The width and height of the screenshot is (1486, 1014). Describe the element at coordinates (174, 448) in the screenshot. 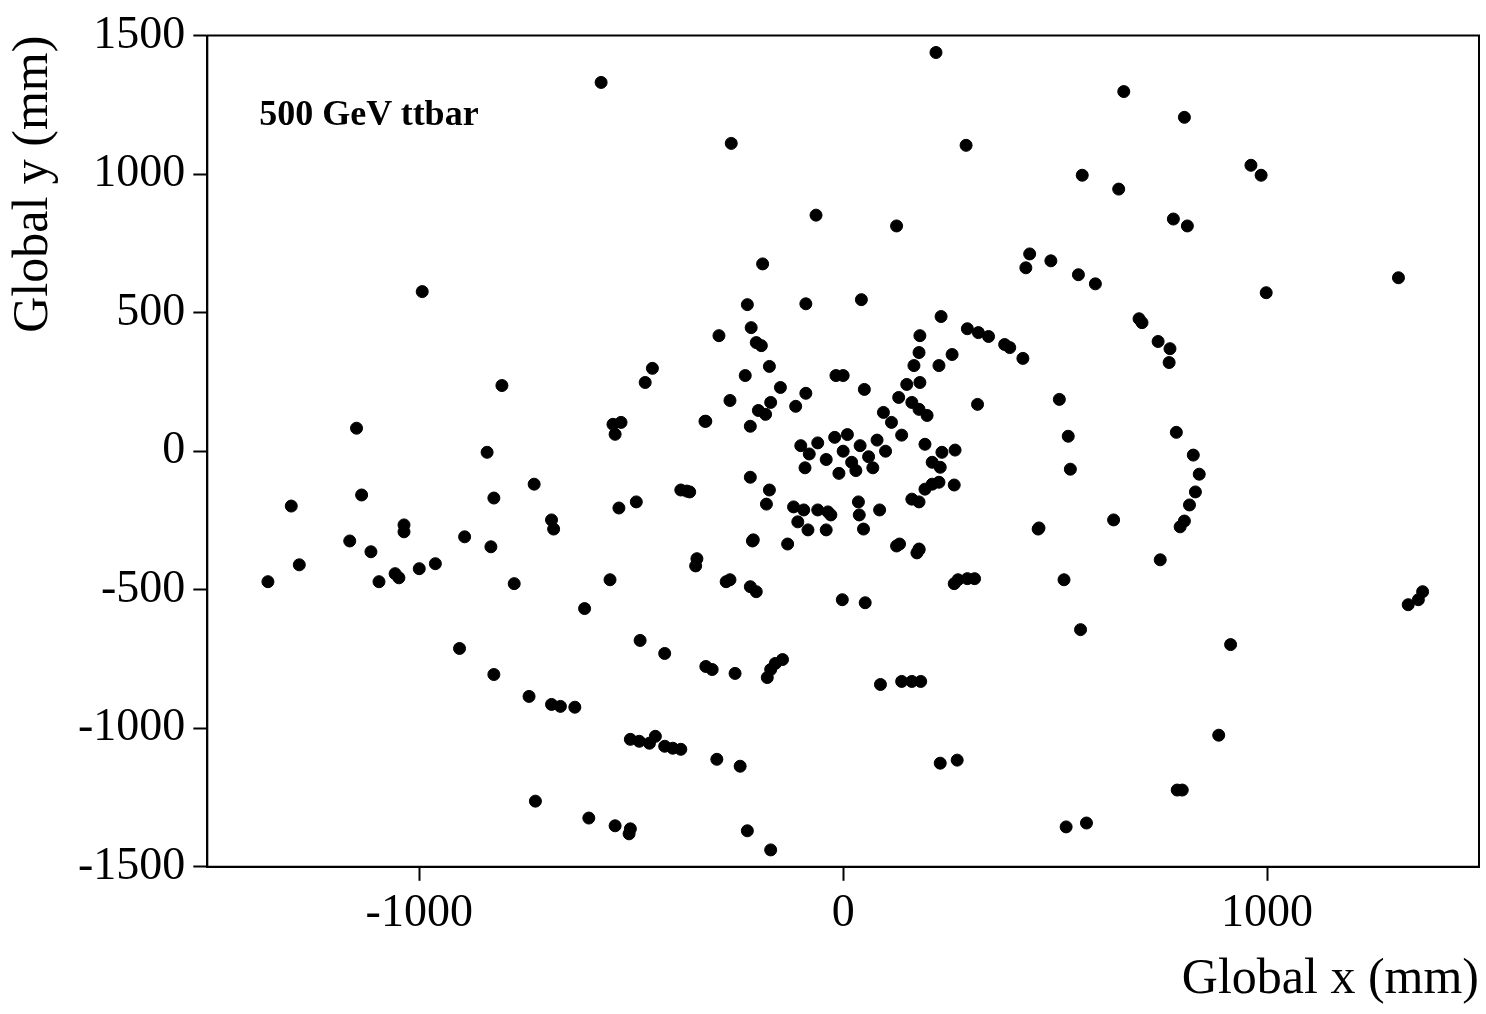

I see `y-tick-label: 0` at that location.